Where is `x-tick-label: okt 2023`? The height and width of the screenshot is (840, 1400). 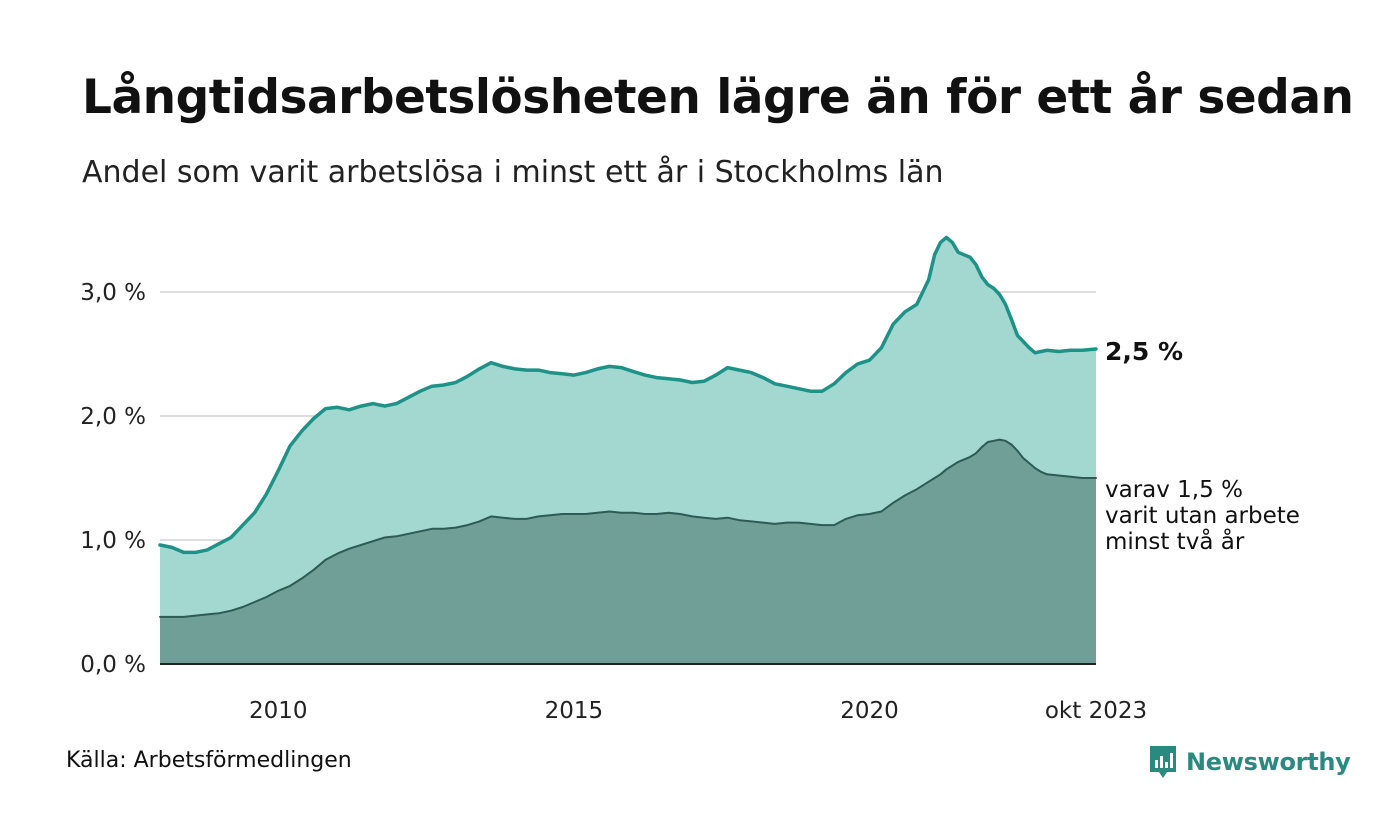 x-tick-label: okt 2023 is located at coordinates (1096, 711).